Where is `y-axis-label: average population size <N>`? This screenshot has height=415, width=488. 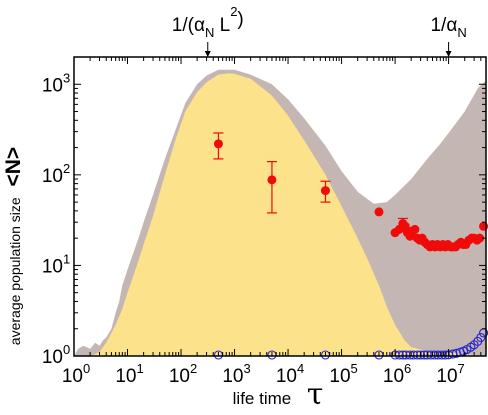 y-axis-label: average population size <N> is located at coordinates (13, 246).